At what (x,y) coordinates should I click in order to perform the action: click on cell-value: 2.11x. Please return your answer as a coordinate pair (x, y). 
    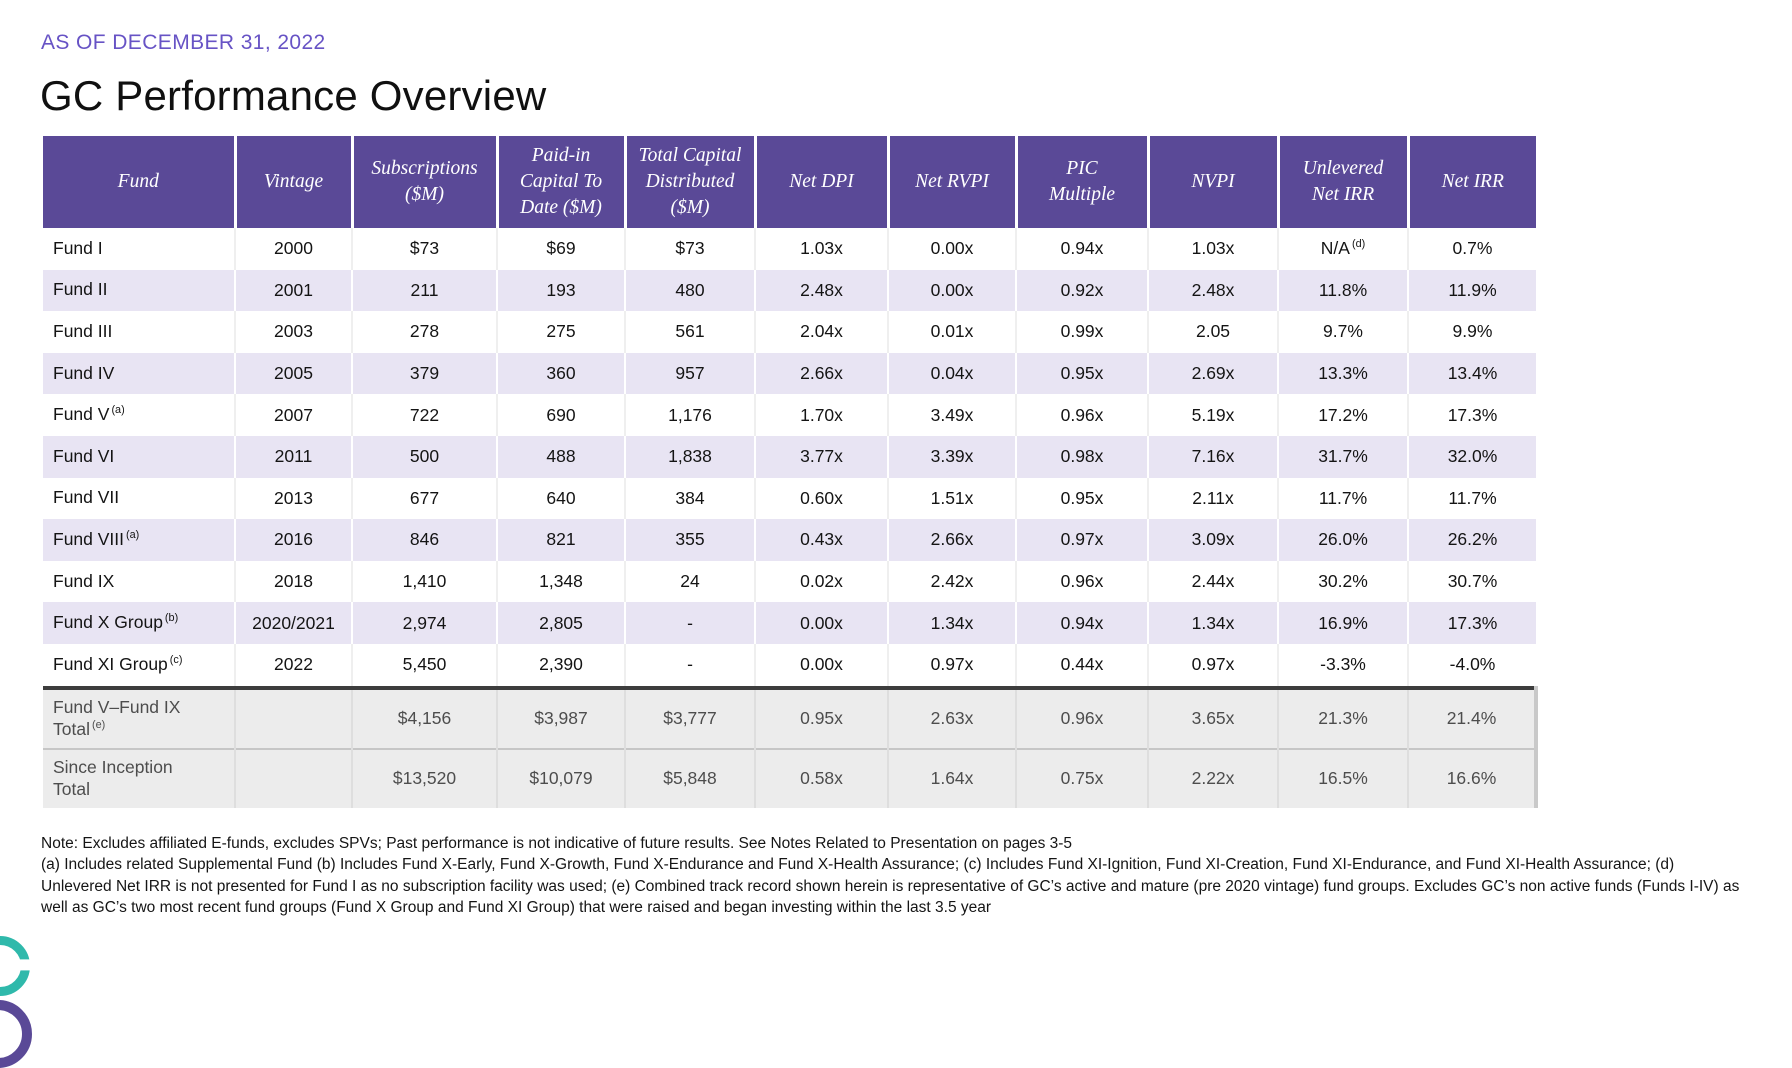
    Looking at the image, I should click on (1213, 498).